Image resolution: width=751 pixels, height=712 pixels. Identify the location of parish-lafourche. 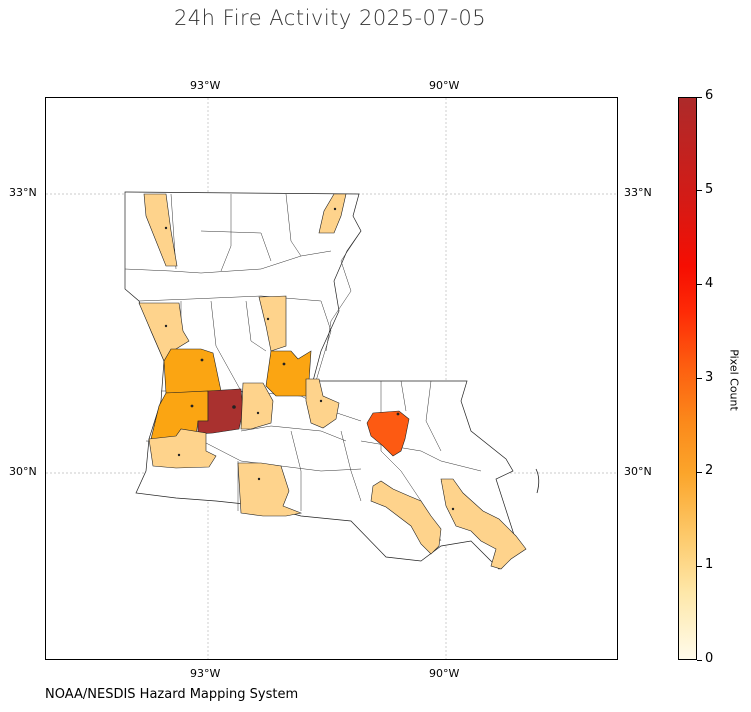
(406, 517).